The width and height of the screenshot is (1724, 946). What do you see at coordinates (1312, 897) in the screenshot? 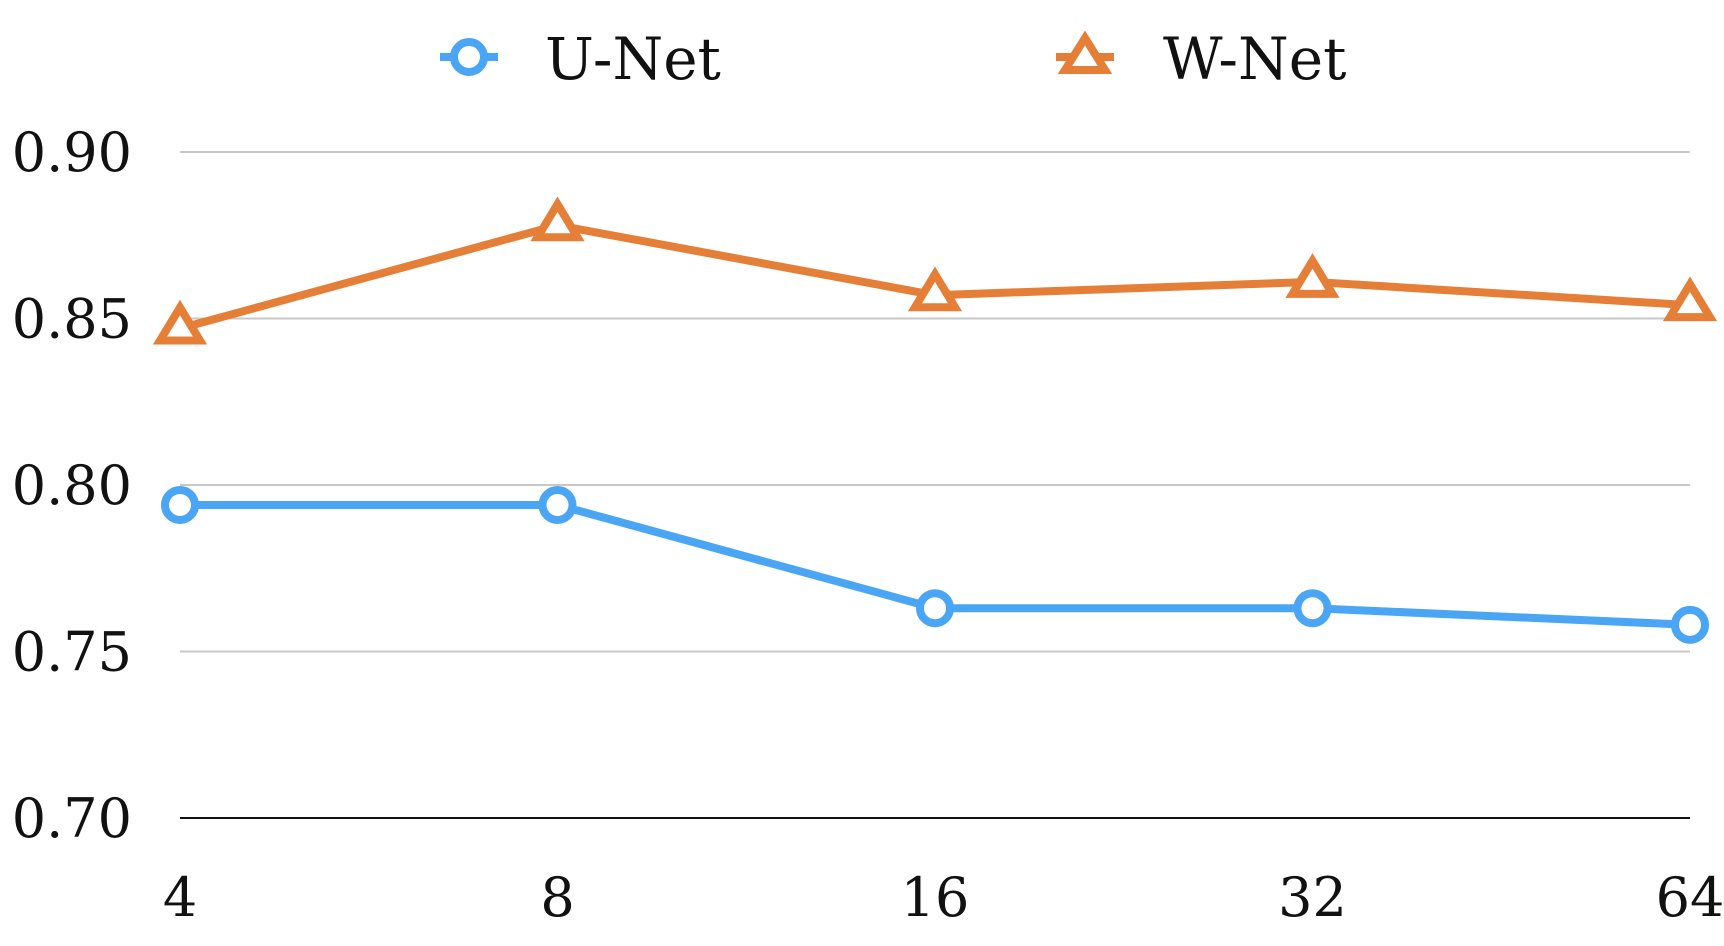
I see `x-tick-label: 32` at bounding box center [1312, 897].